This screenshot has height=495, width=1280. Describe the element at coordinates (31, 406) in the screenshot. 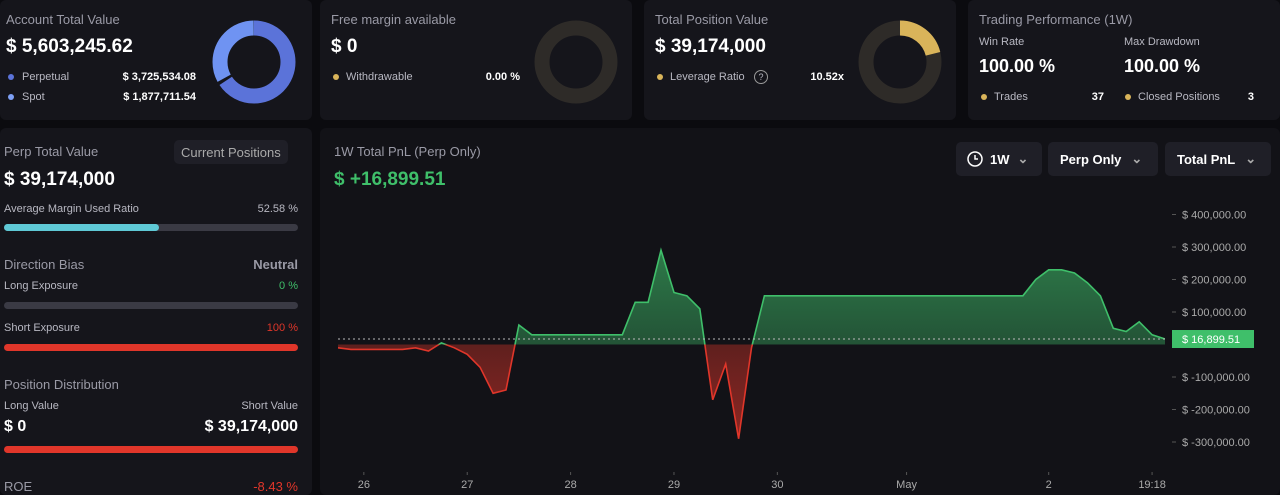

I see `long-value-label: Long Value` at that location.